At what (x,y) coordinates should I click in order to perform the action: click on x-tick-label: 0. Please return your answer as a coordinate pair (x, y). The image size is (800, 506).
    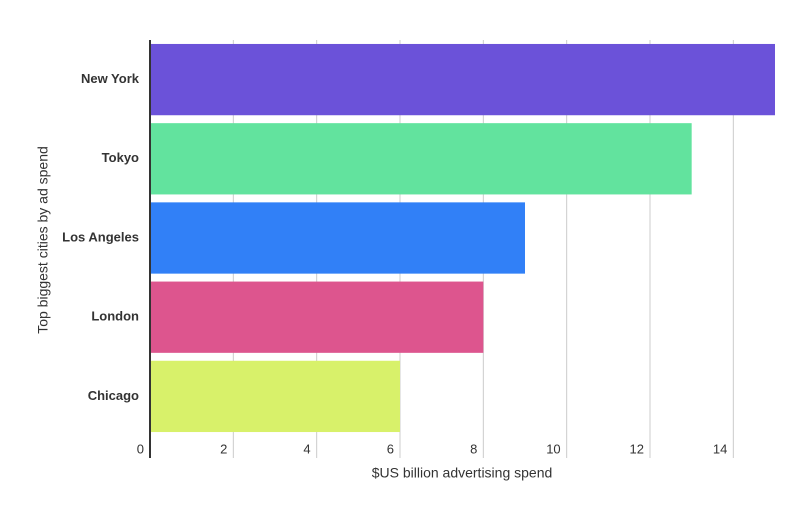
    Looking at the image, I should click on (140, 448).